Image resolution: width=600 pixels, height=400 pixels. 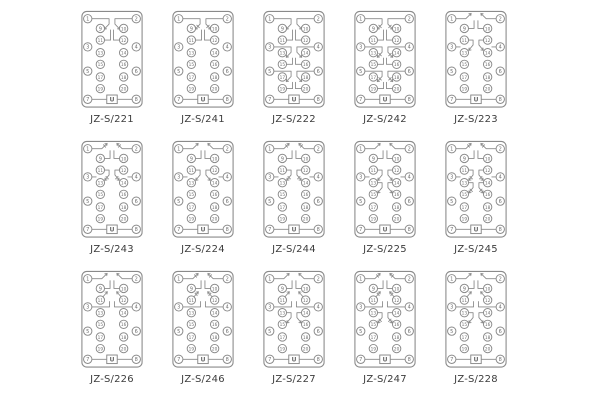 I want to click on relay-model-label: JZ-S/223, so click(x=476, y=119).